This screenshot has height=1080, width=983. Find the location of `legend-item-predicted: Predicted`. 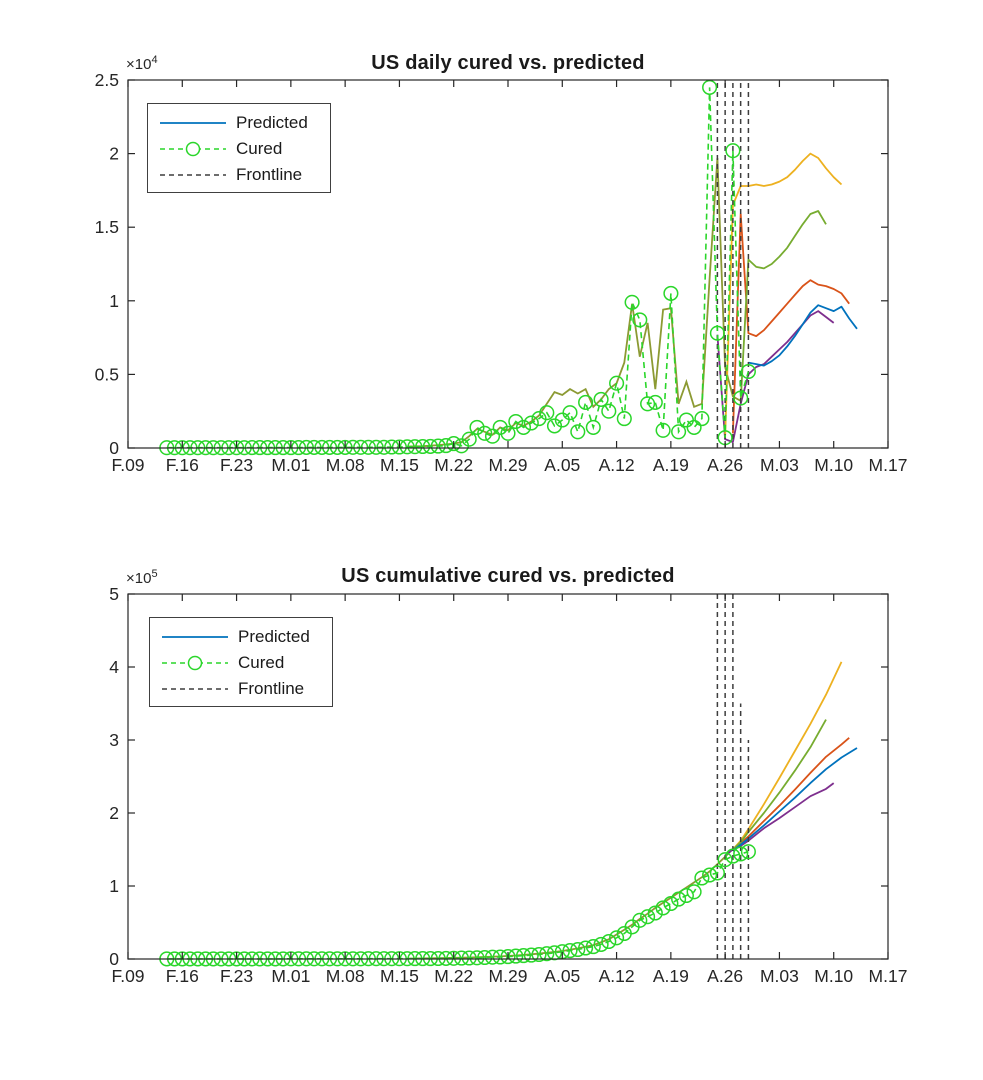

legend-item-predicted: Predicted is located at coordinates (244, 123).